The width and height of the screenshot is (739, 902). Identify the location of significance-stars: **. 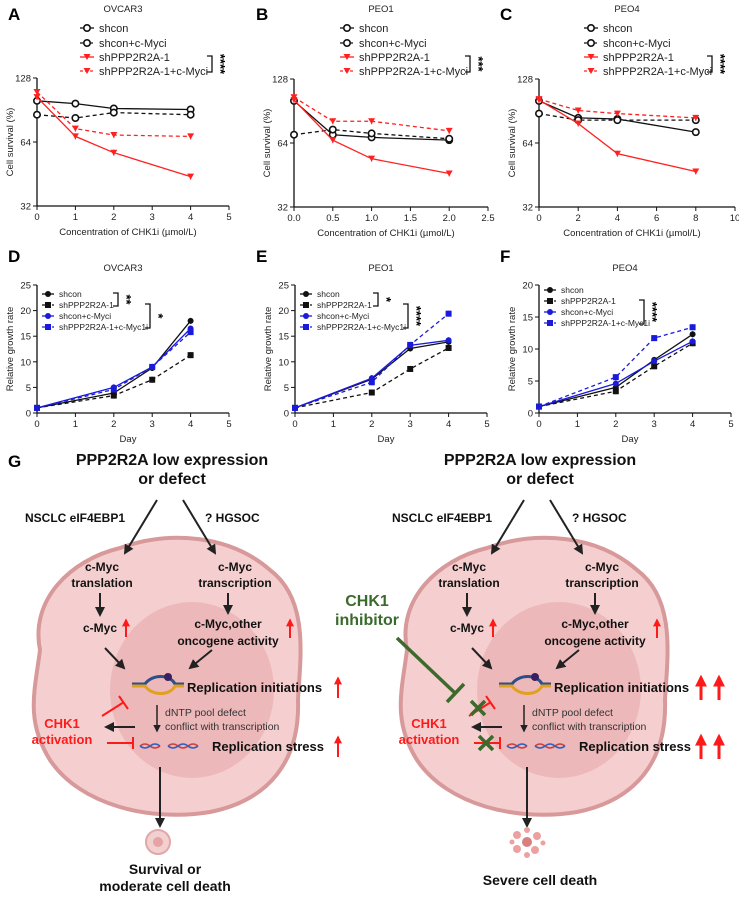
(126, 299).